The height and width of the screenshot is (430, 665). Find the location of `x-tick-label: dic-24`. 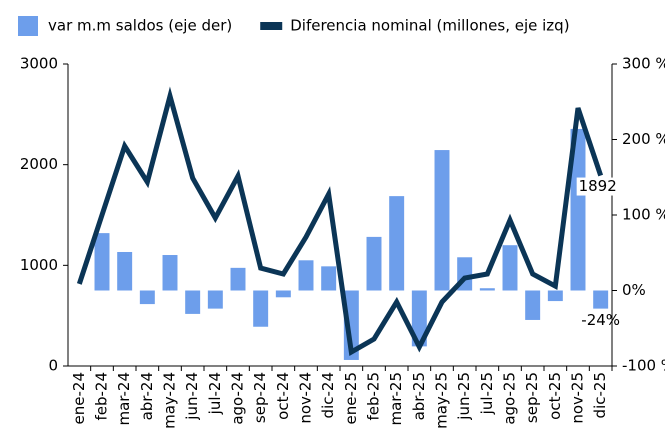

x-tick-label: dic-24 is located at coordinates (328, 395).